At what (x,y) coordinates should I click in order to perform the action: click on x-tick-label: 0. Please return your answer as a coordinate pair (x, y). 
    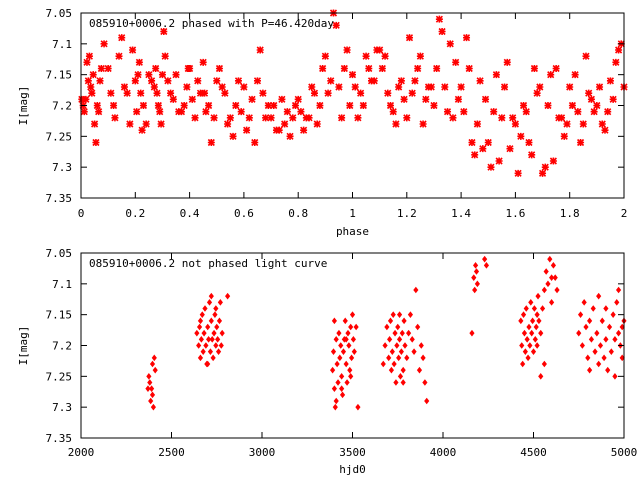
    Looking at the image, I should click on (81, 213).